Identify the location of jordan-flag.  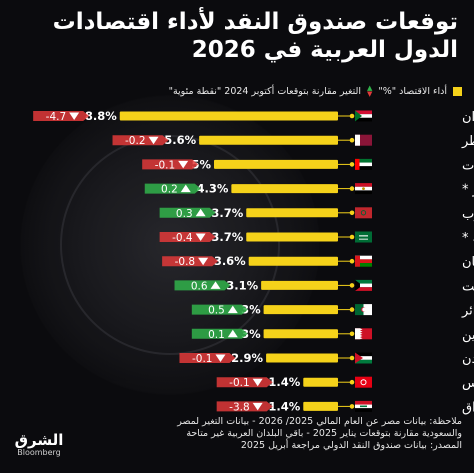
(363, 358).